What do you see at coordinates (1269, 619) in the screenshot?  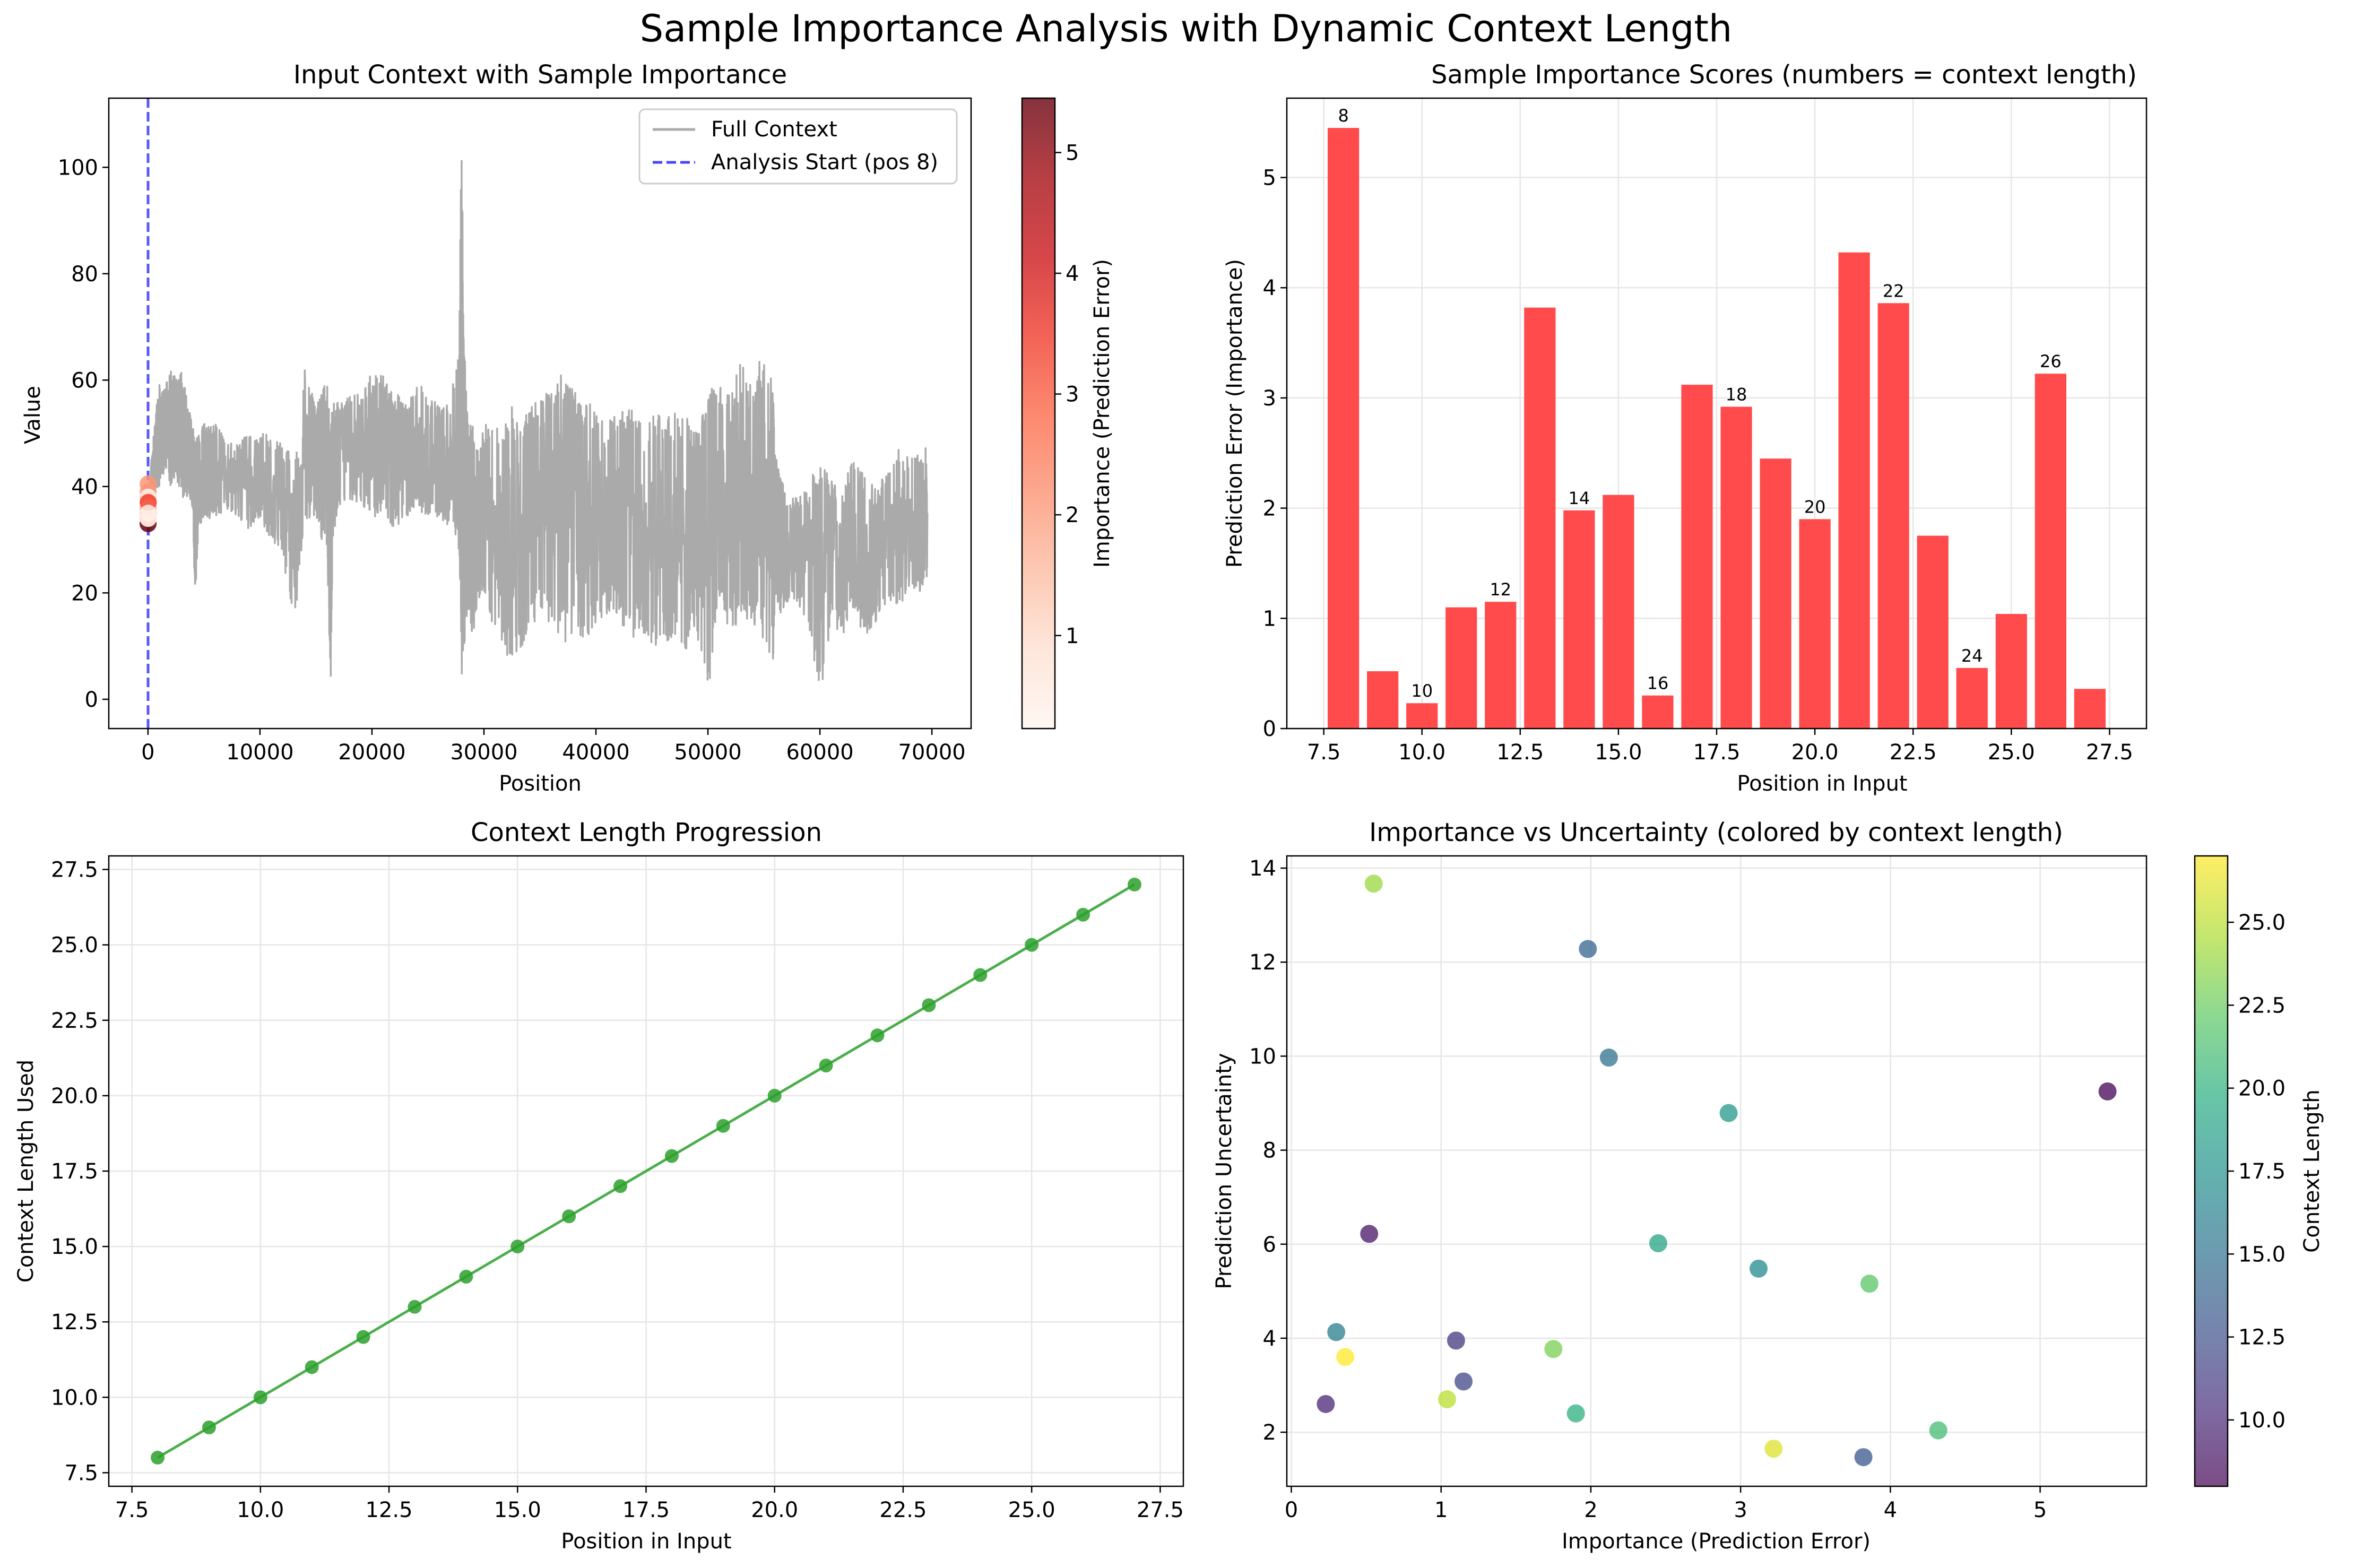 I see `y-tick-label: 1` at bounding box center [1269, 619].